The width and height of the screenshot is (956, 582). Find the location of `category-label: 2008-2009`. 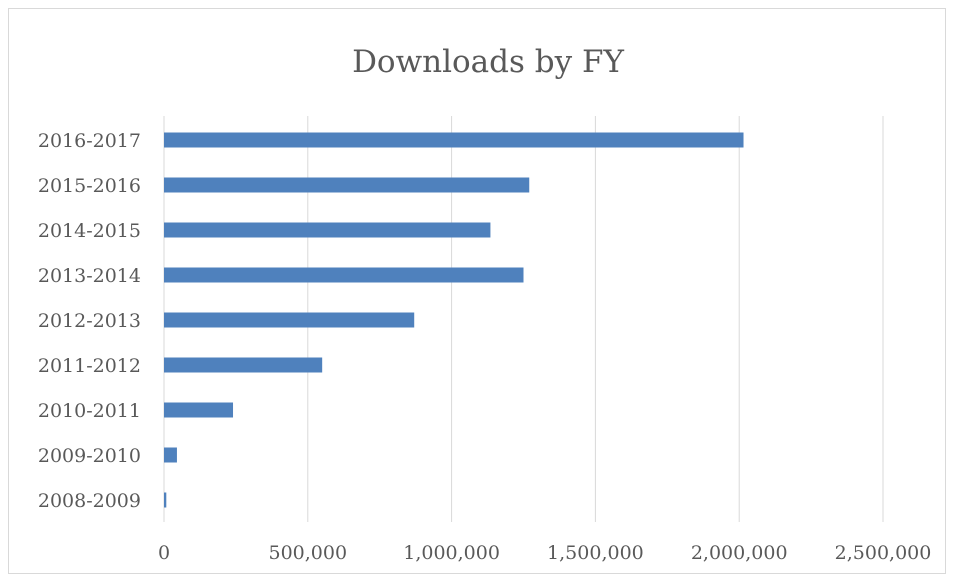

category-label: 2008-2009 is located at coordinates (89, 501).